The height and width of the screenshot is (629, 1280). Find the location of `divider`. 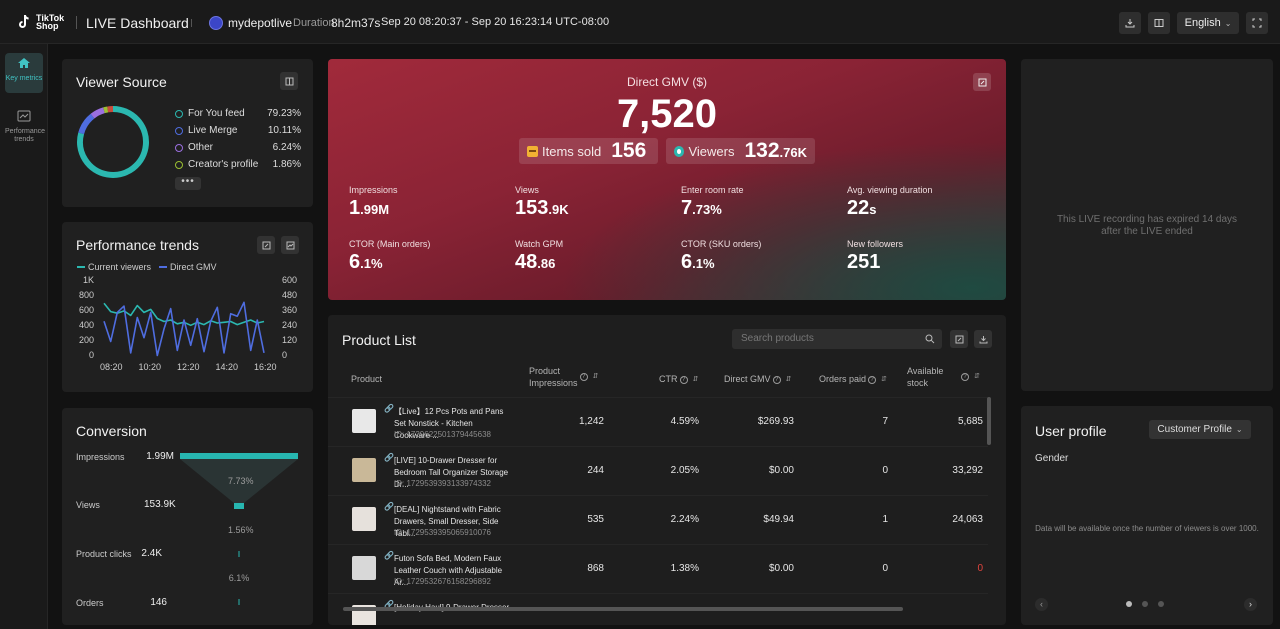

divider is located at coordinates (191, 23).